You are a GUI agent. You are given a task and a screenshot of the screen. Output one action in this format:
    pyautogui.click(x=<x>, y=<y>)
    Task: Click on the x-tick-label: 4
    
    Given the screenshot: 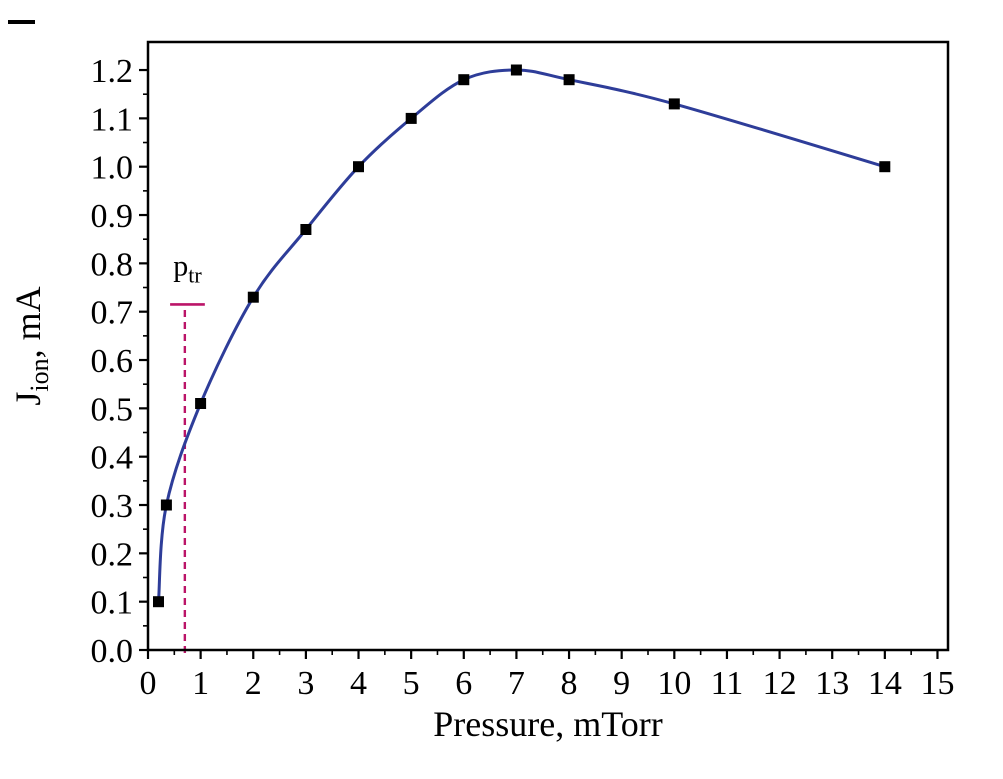 What is the action you would take?
    pyautogui.click(x=358, y=683)
    